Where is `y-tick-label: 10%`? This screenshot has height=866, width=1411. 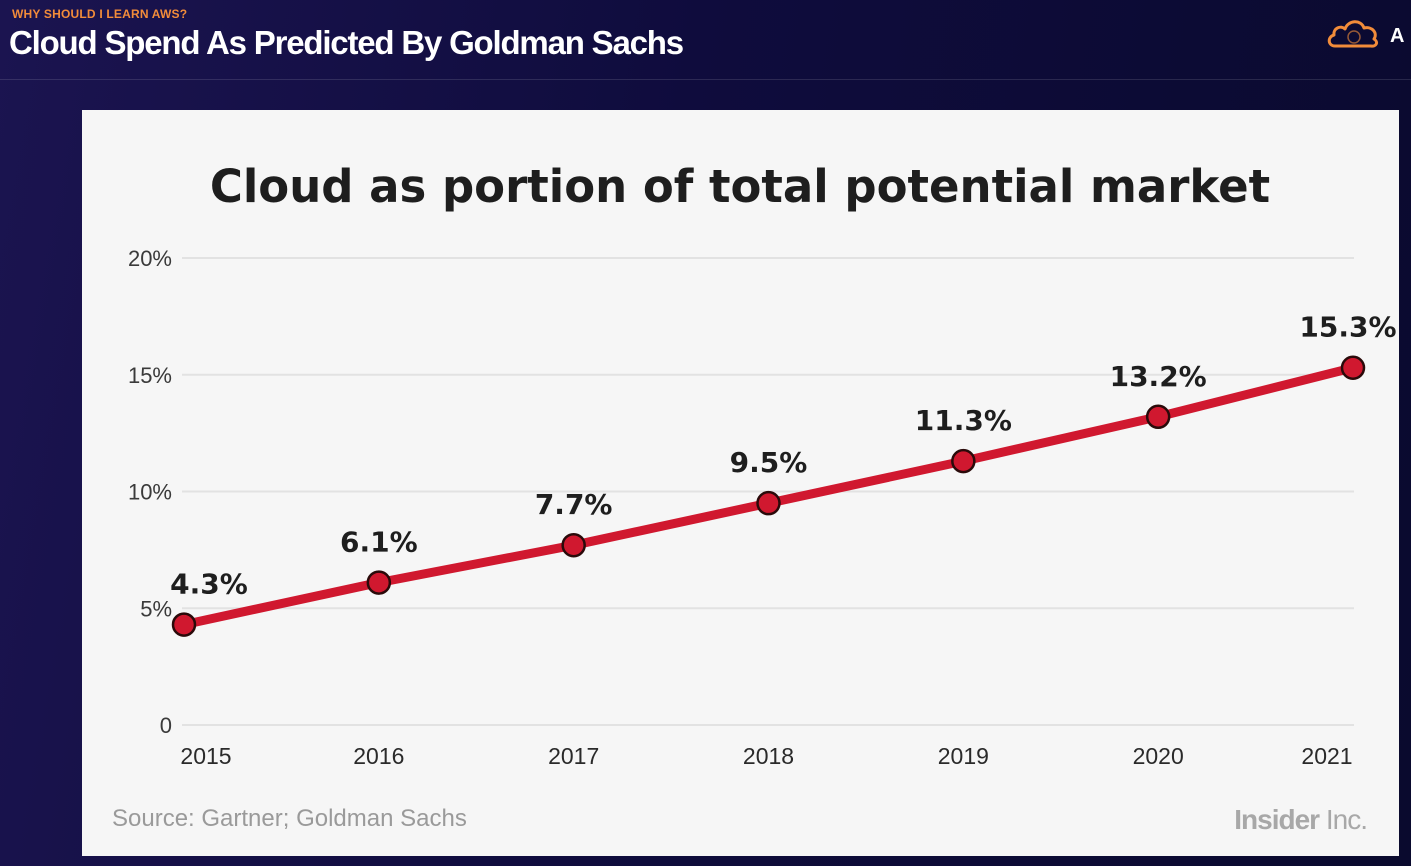
y-tick-label: 10% is located at coordinates (150, 492).